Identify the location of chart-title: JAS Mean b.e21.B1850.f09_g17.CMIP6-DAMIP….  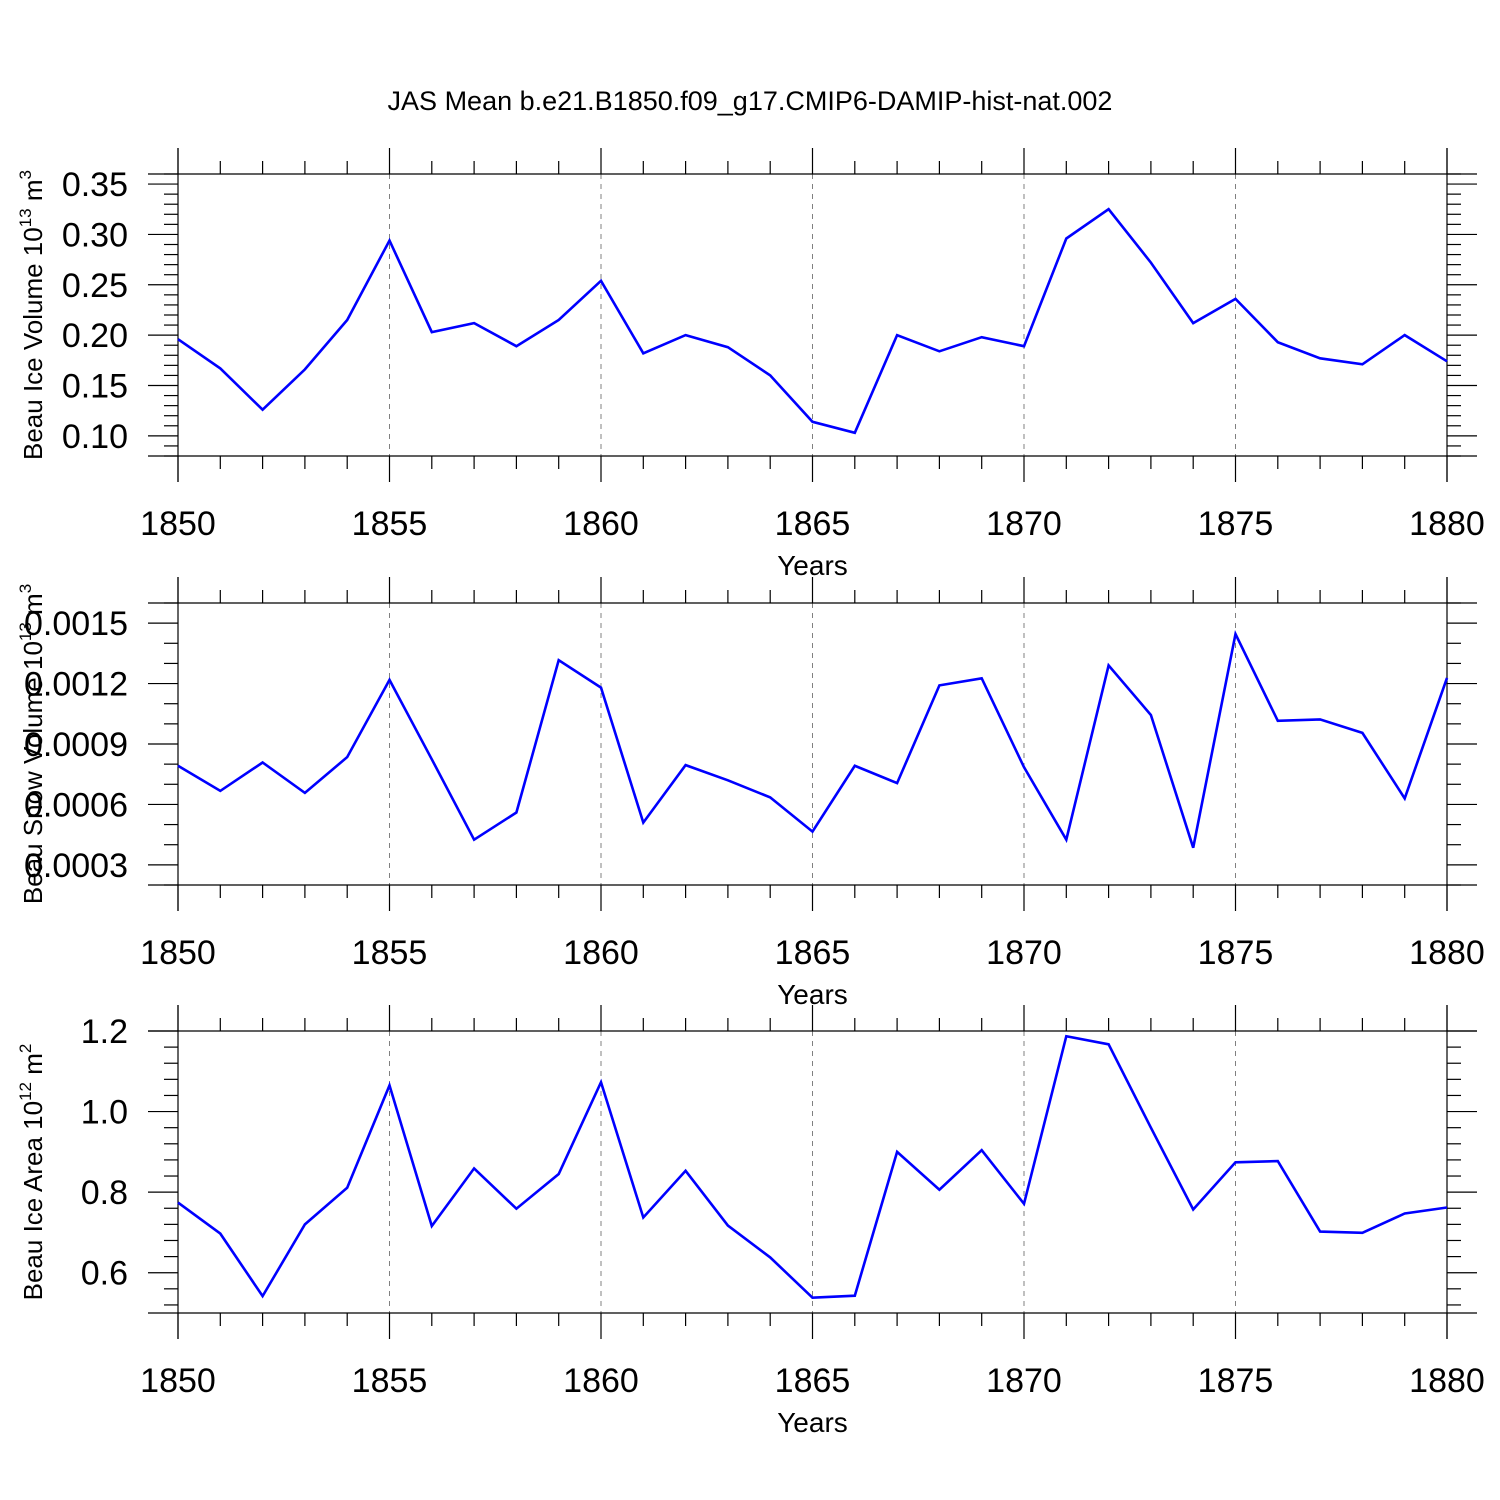
(750, 101).